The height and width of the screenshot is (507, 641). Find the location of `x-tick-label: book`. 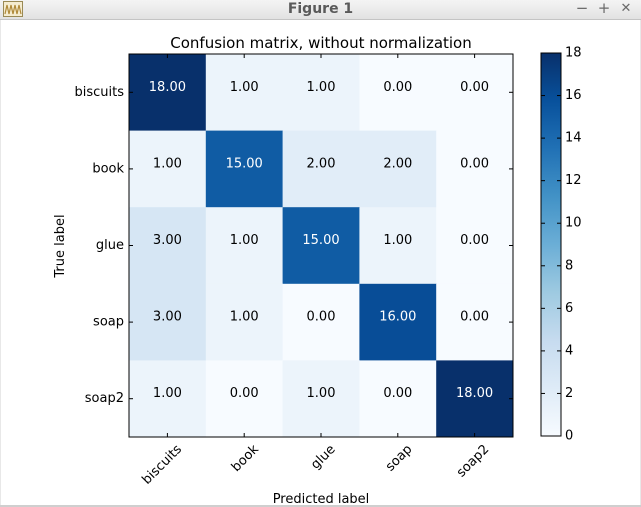

x-tick-label: book is located at coordinates (245, 458).